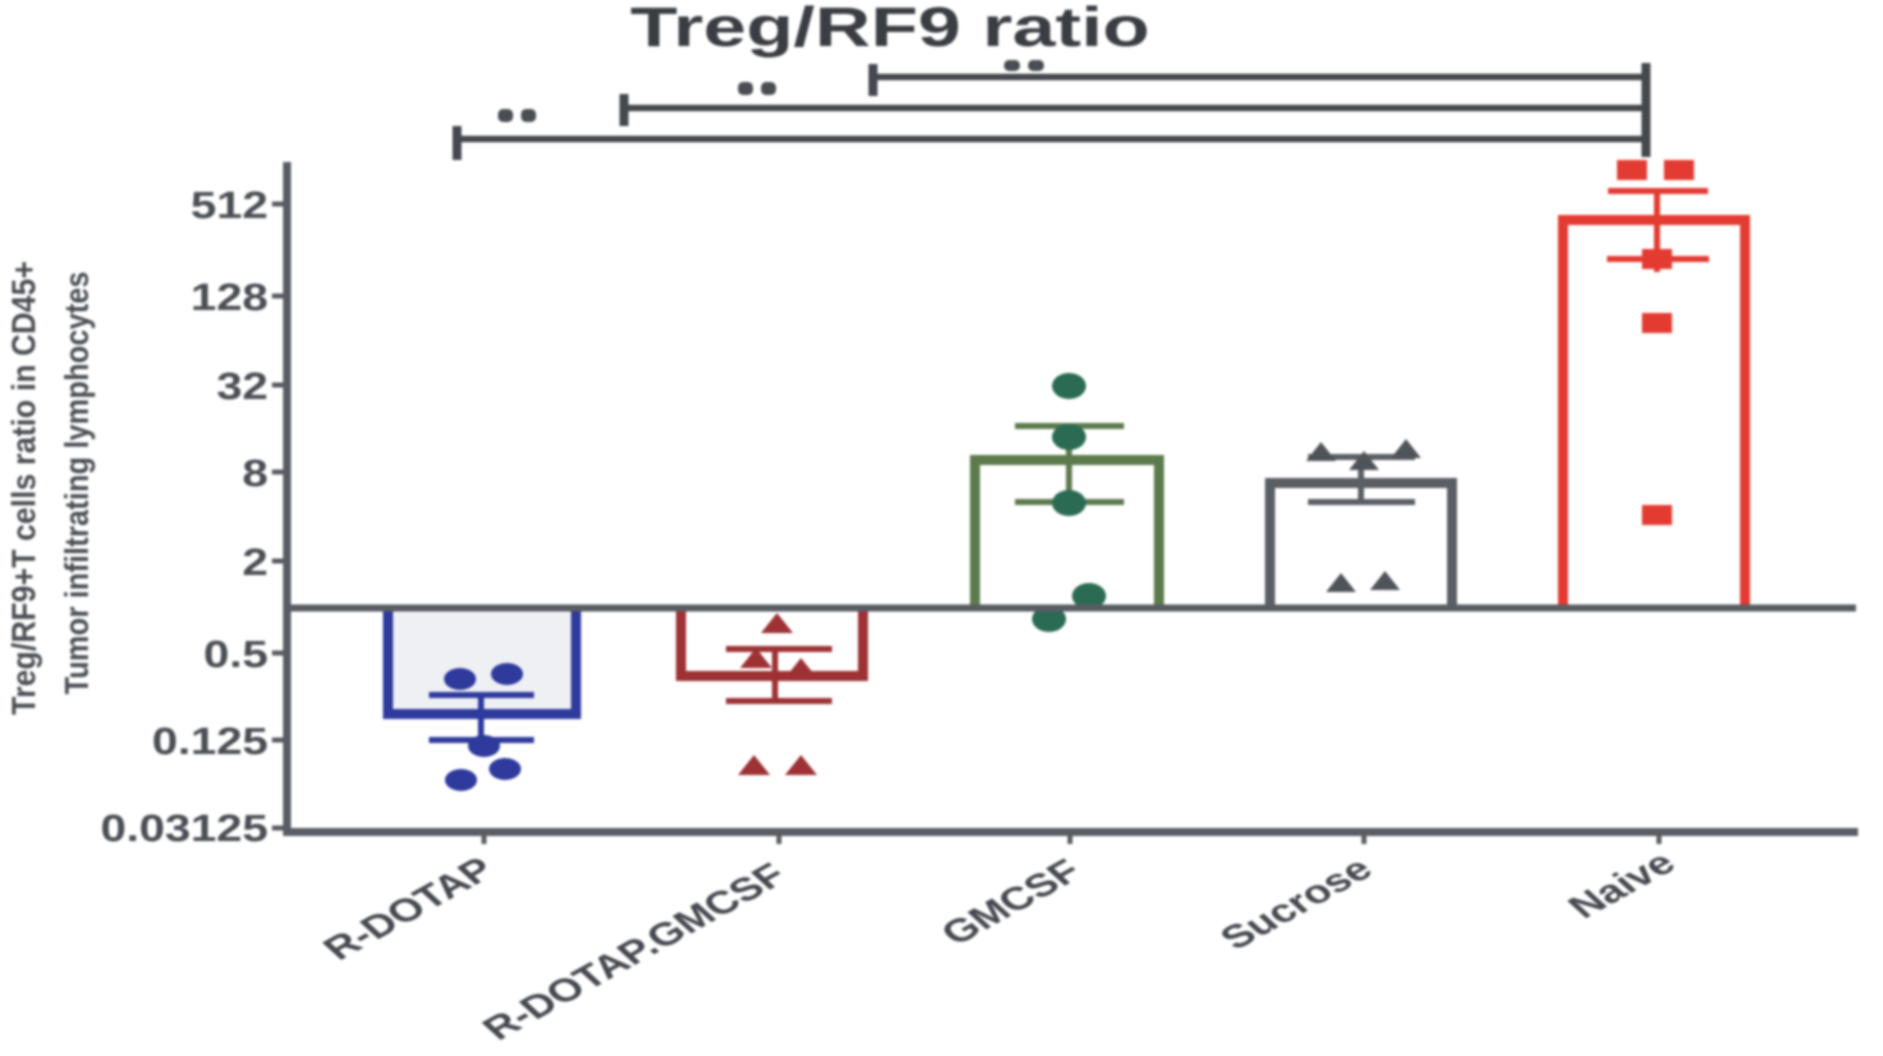 This screenshot has height=1056, width=1883. Describe the element at coordinates (24, 488) in the screenshot. I see `svg-text:Treg/RF9+T cells ratio in CD45: Treg/RF9+T cells ratio in CD45+` at that location.